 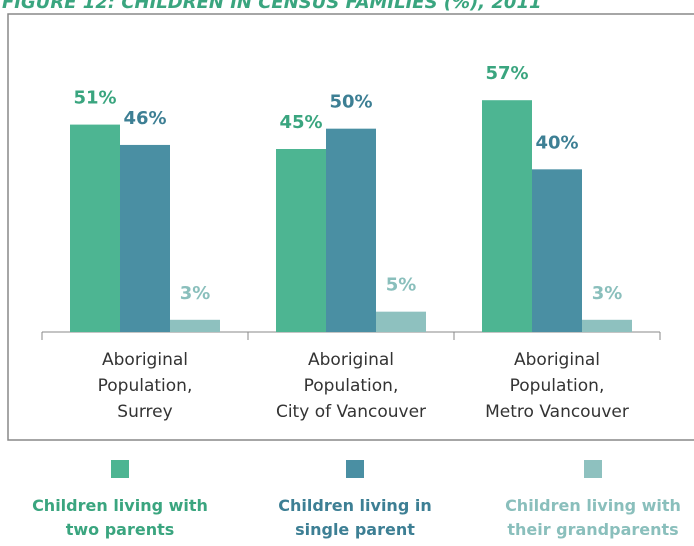 I want to click on legend-label: Children living with their grandparents, so click(x=593, y=517).